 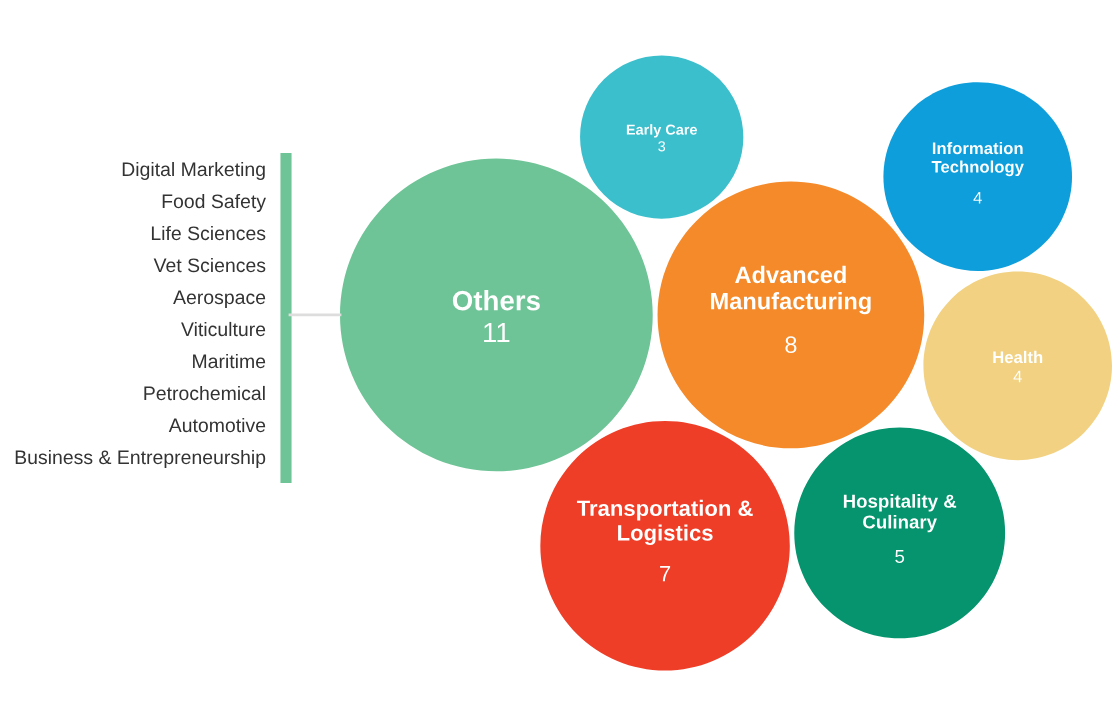 I want to click on data-label: 5, so click(x=900, y=556).